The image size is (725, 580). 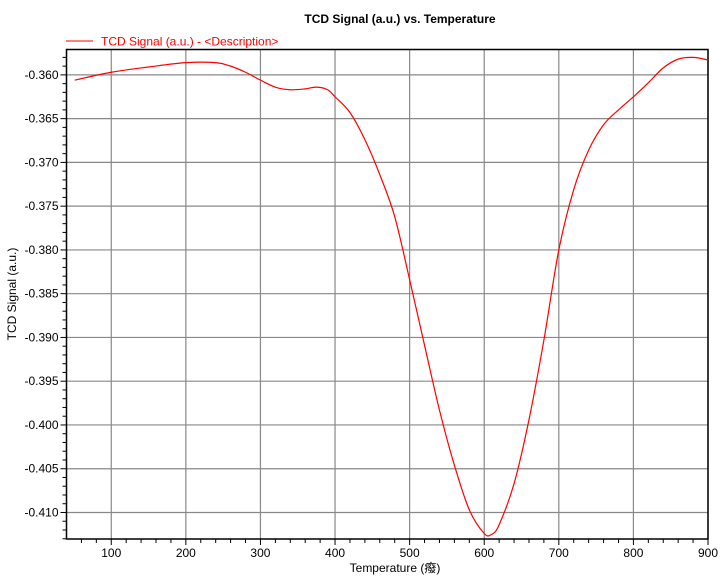 What do you see at coordinates (399, 19) in the screenshot?
I see `chart-title: TCD Signal (a.u.) vs. Temperature` at bounding box center [399, 19].